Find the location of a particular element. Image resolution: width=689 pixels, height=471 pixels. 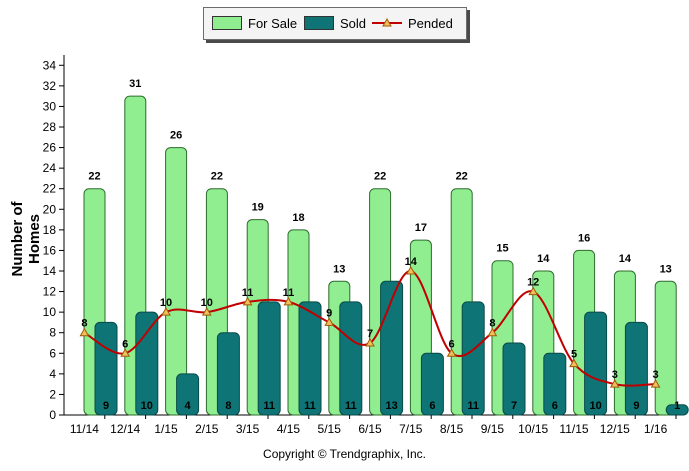

y-tick-label: 28 is located at coordinates (50, 127).